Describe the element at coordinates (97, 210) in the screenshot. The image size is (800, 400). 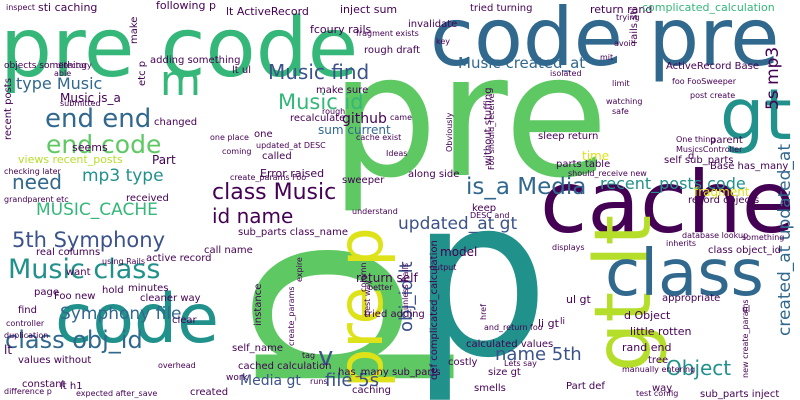
I see `word: MUSIC_CACHE` at that location.